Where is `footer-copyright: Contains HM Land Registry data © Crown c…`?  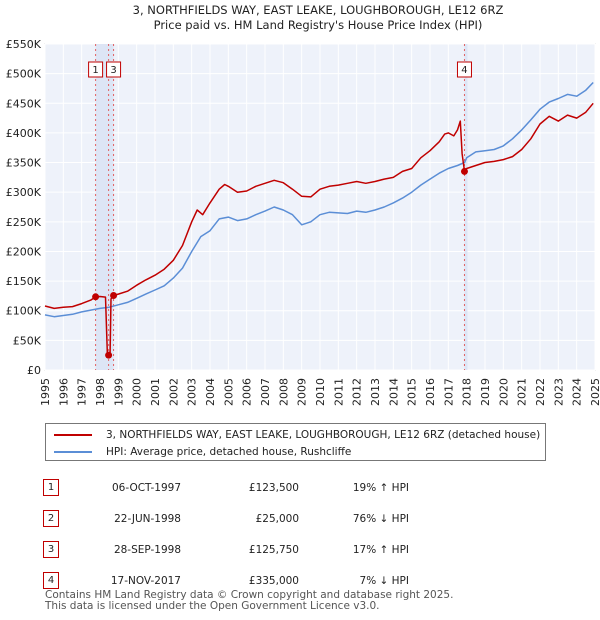
footer-copyright: Contains HM Land Registry data © Crown c… is located at coordinates (249, 595).